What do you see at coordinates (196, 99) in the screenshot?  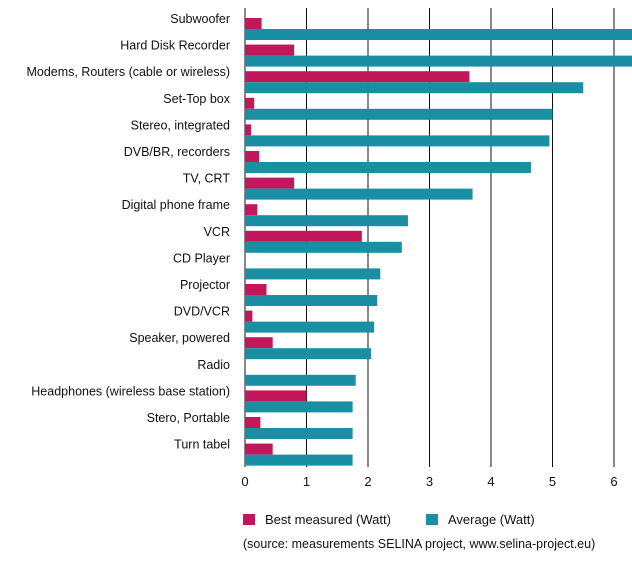 I see `category-label: Set-Top box` at bounding box center [196, 99].